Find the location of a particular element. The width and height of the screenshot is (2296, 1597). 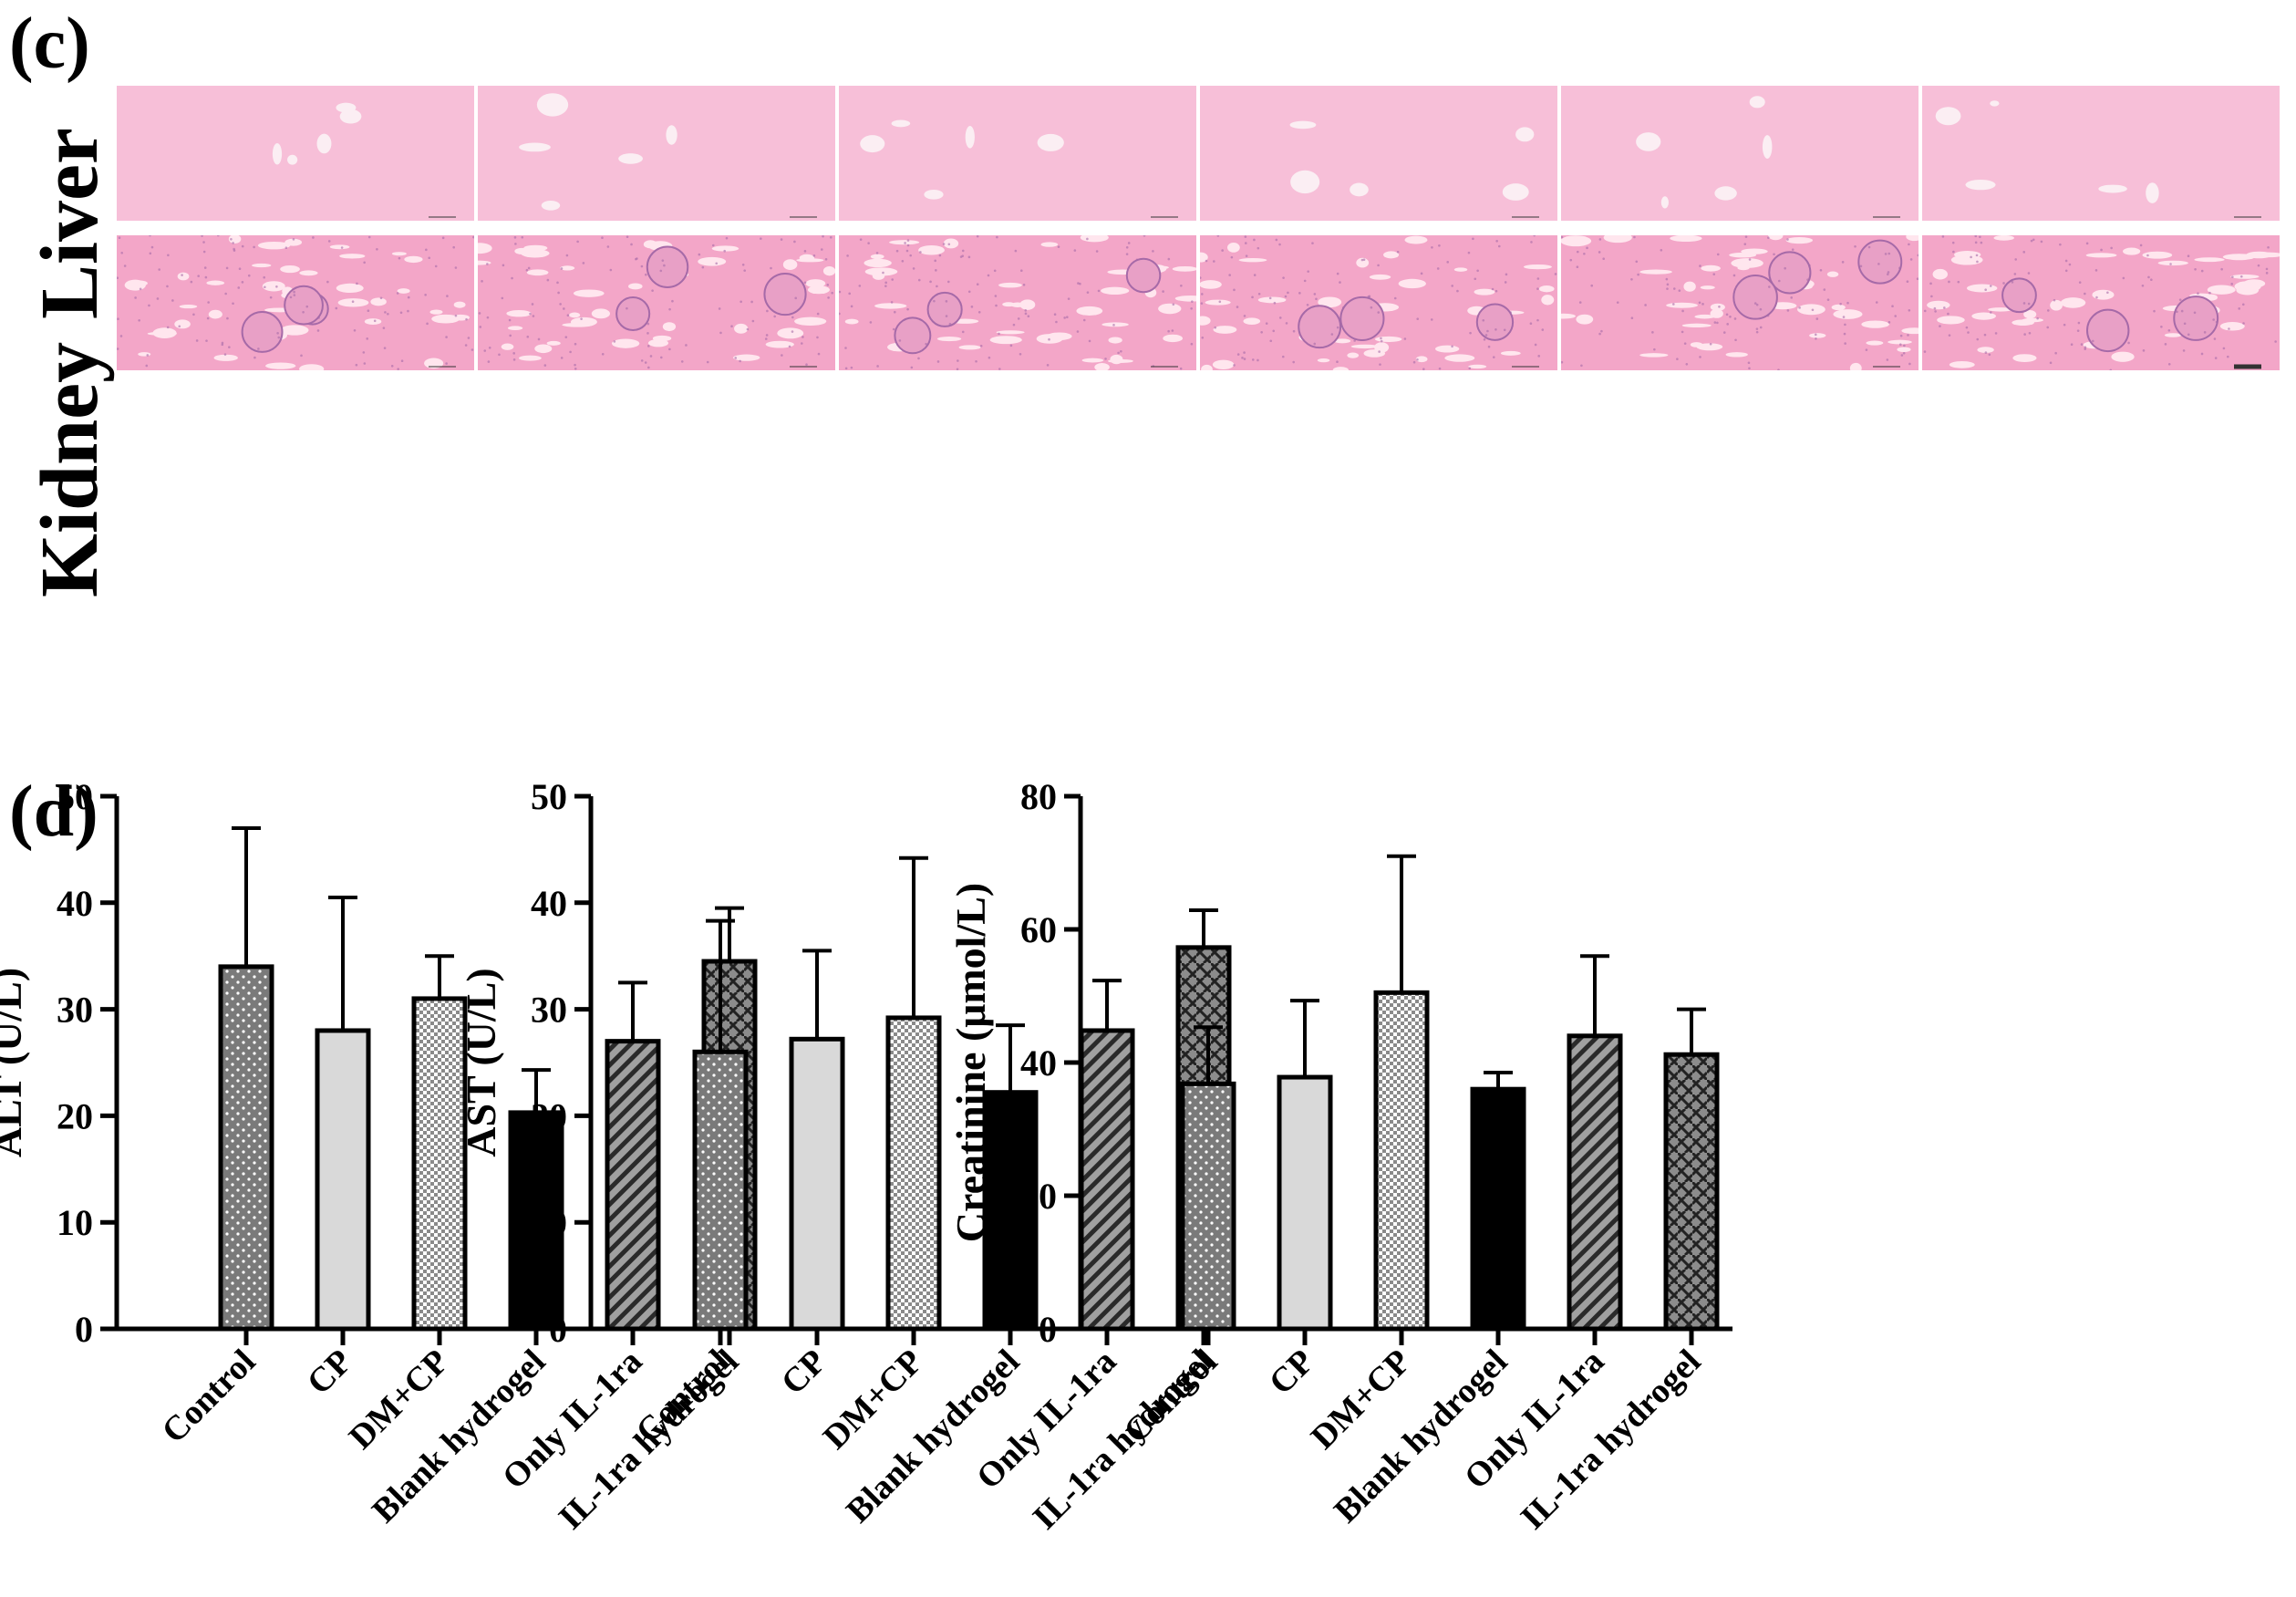

panel-c-label: (c) is located at coordinates (49, 44).